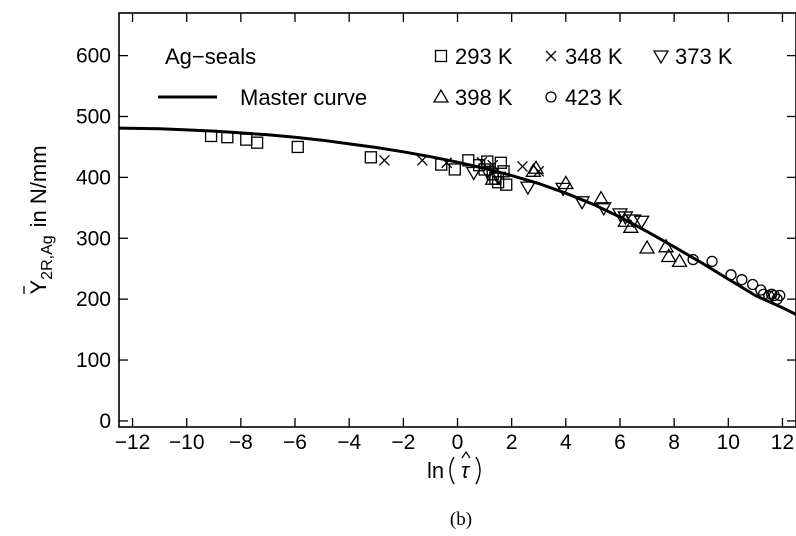 Image resolution: width=796 pixels, height=536 pixels. What do you see at coordinates (435, 470) in the screenshot?
I see `x-axis-label-ln: ln` at bounding box center [435, 470].